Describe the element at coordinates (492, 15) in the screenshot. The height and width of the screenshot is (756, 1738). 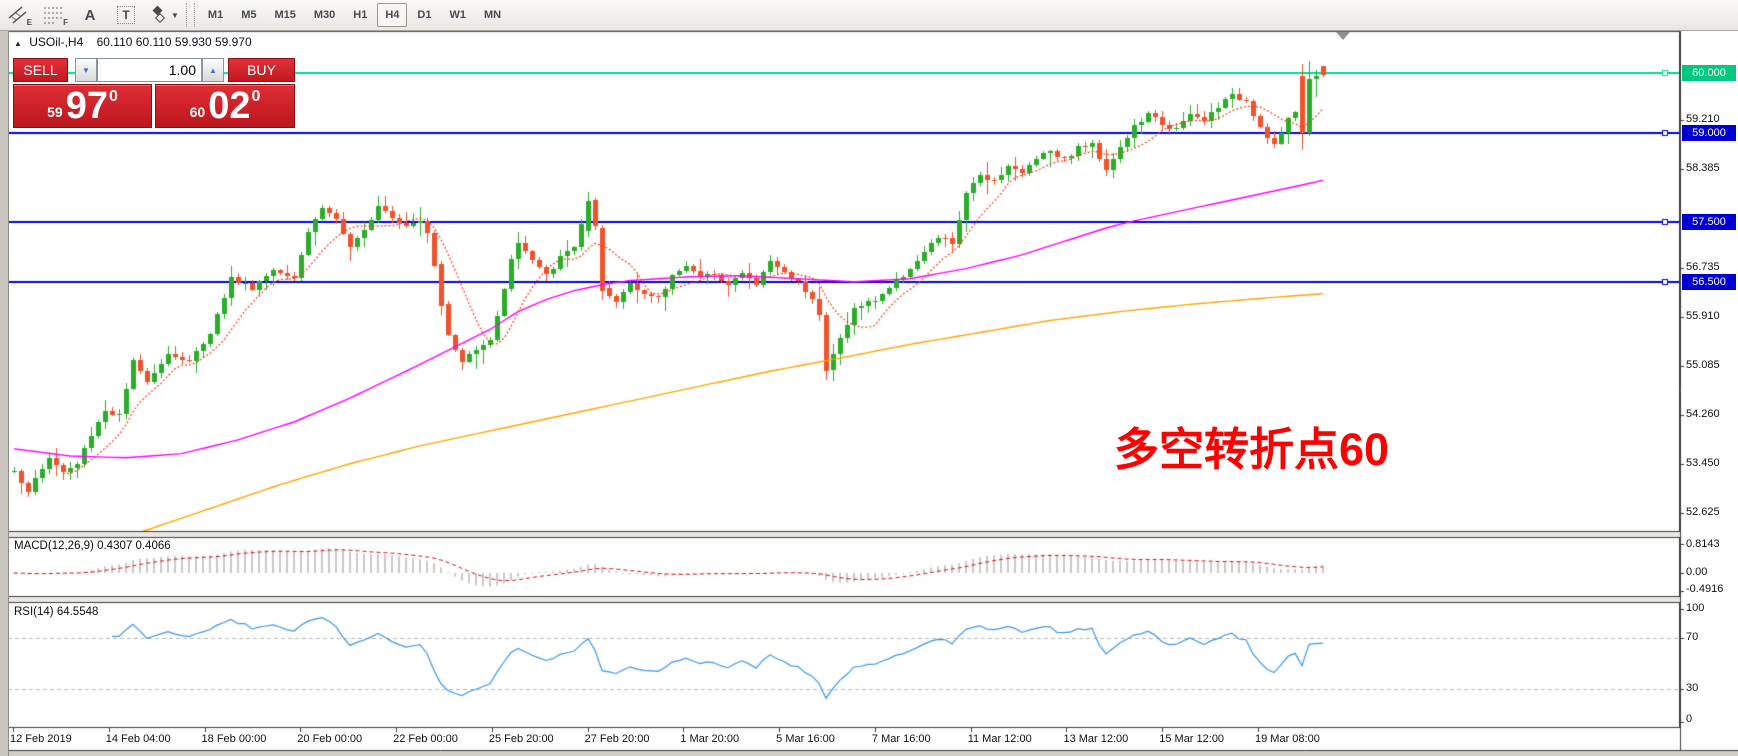
I see `timeframe-button-mn: MN` at that location.